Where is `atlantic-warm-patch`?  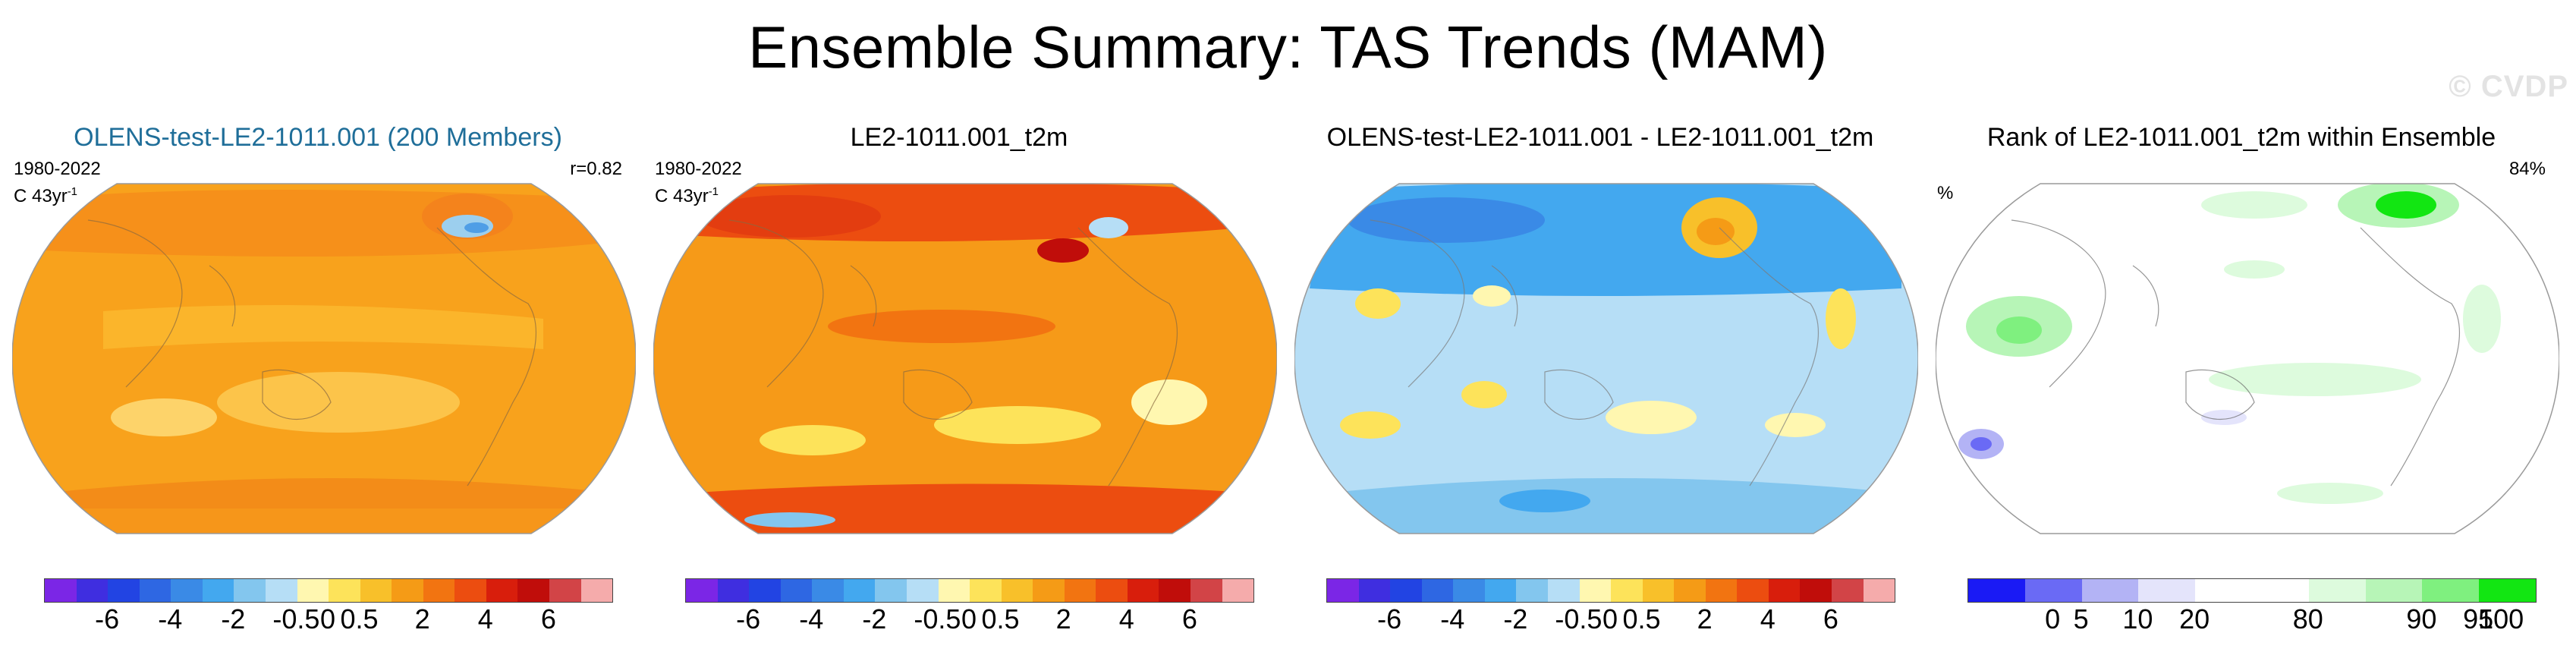 atlantic-warm-patch is located at coordinates (1841, 318).